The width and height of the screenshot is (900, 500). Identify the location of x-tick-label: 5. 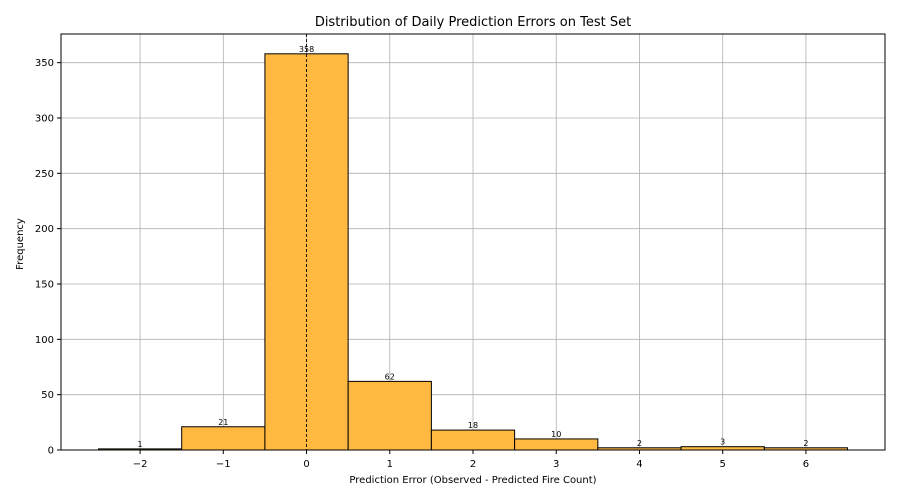
(723, 464).